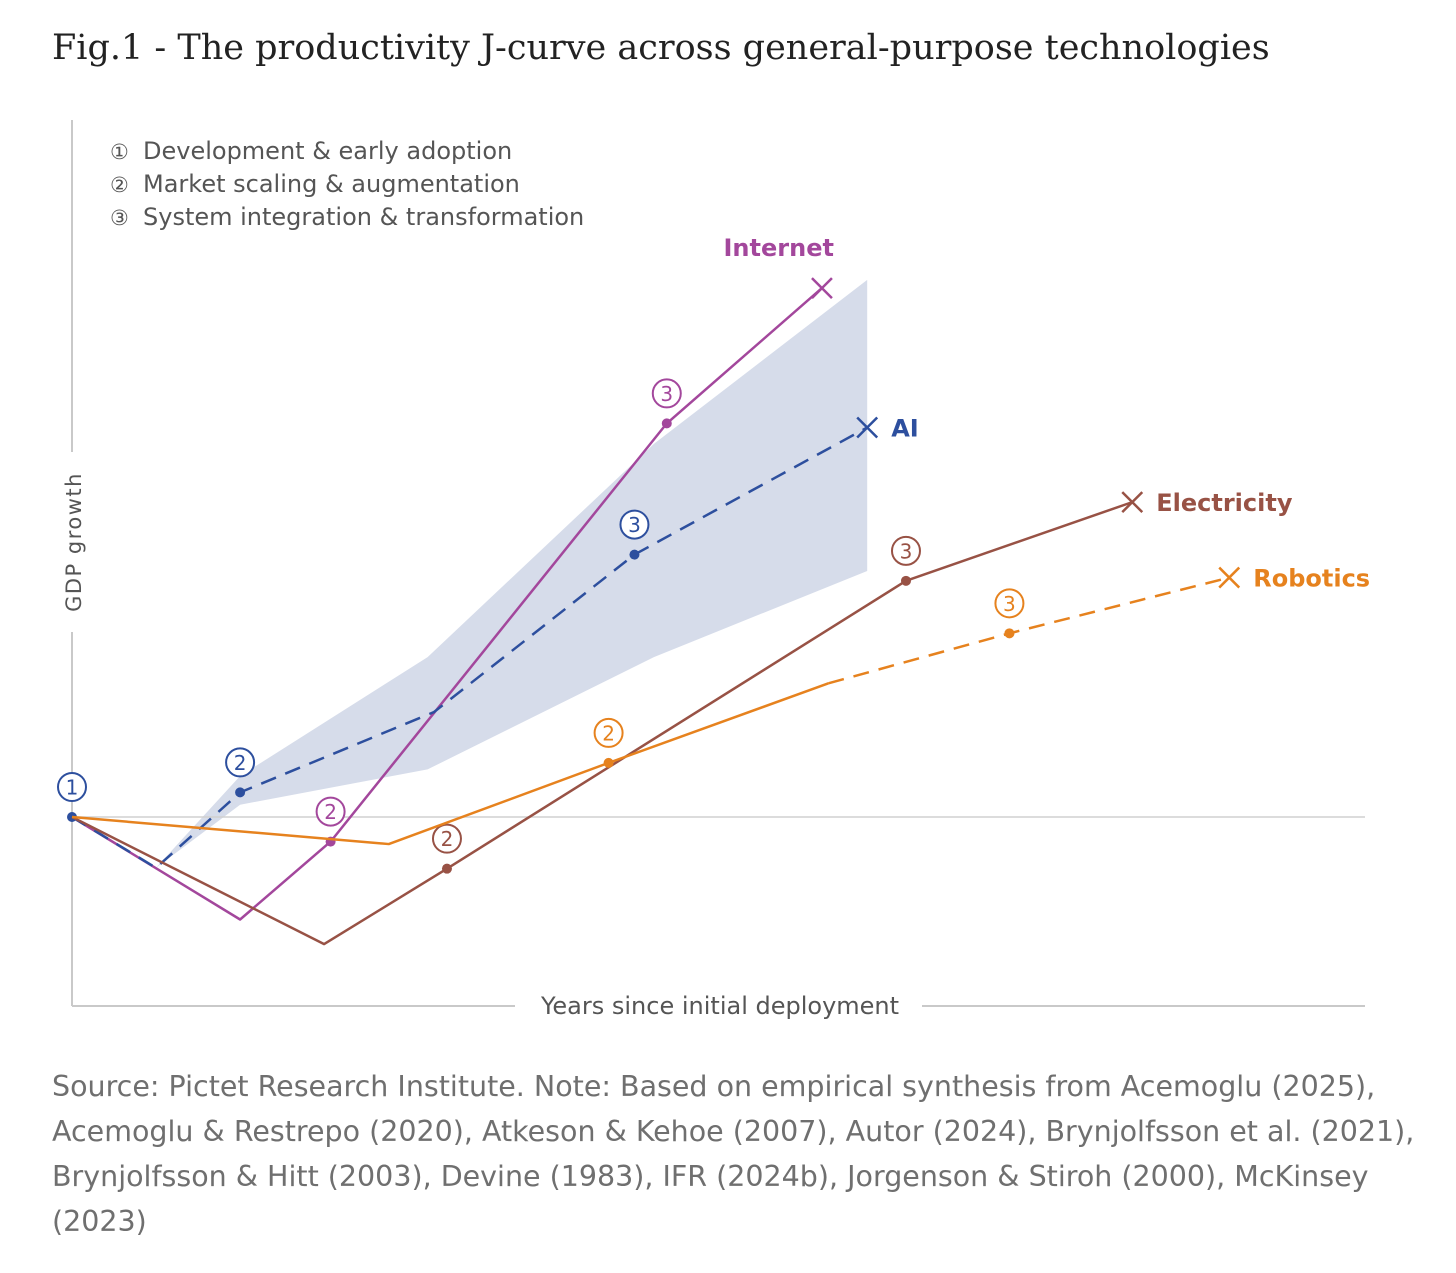 The image size is (1456, 1273). What do you see at coordinates (446, 868) in the screenshot?
I see `electricity-phase-2-marker-dot` at bounding box center [446, 868].